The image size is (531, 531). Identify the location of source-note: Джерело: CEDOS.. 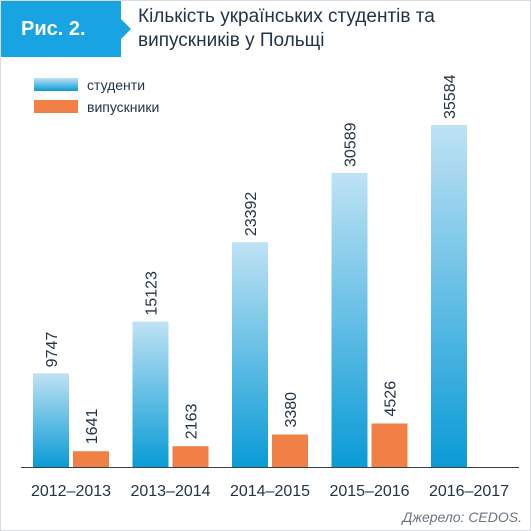
(462, 517).